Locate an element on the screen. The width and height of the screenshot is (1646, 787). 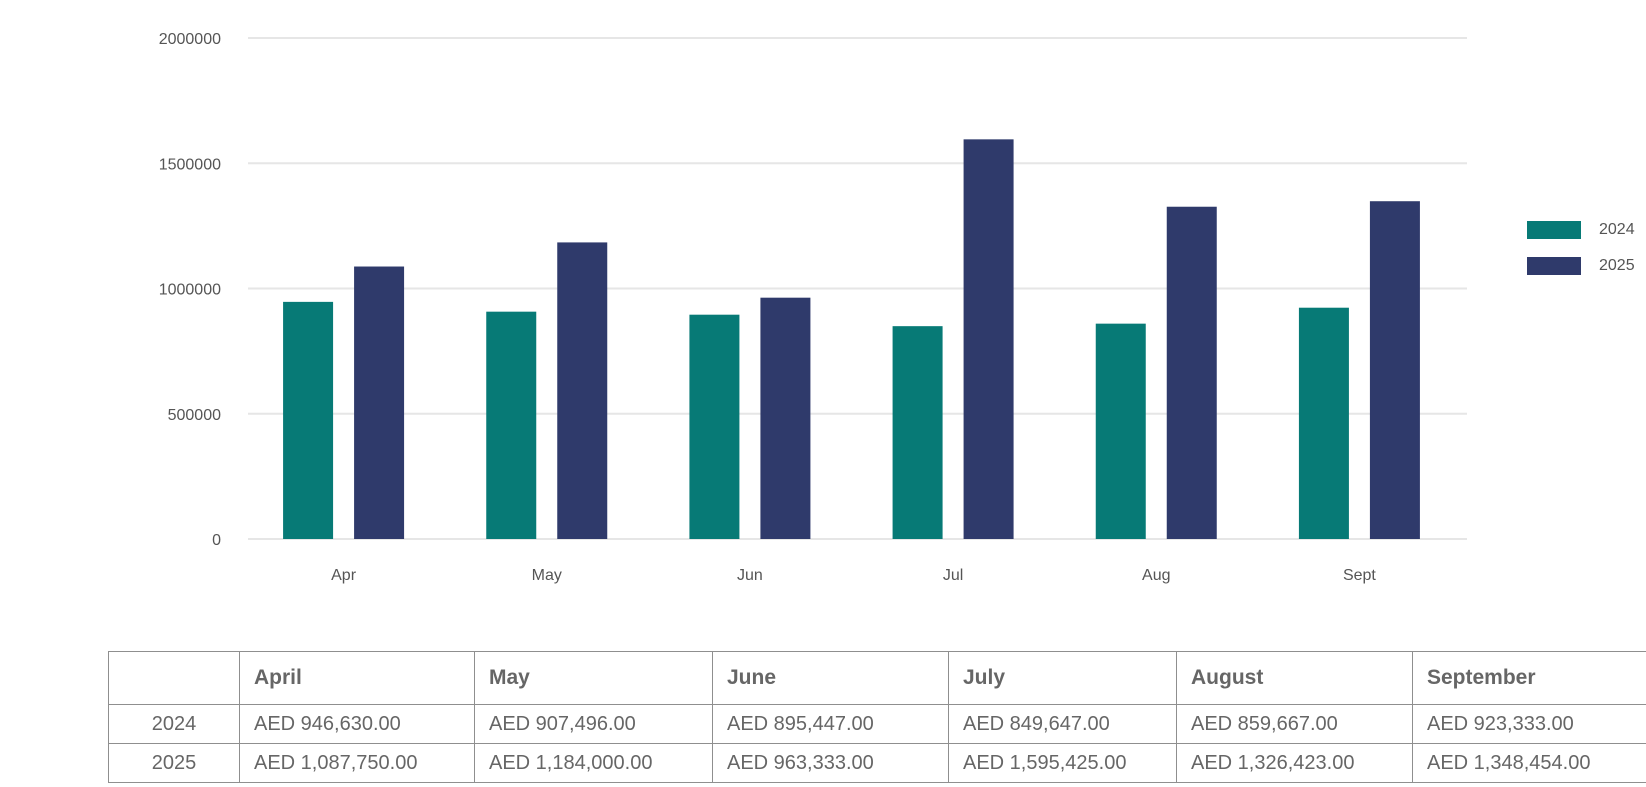
table-cell: AED 923,333.00 is located at coordinates (1529, 724).